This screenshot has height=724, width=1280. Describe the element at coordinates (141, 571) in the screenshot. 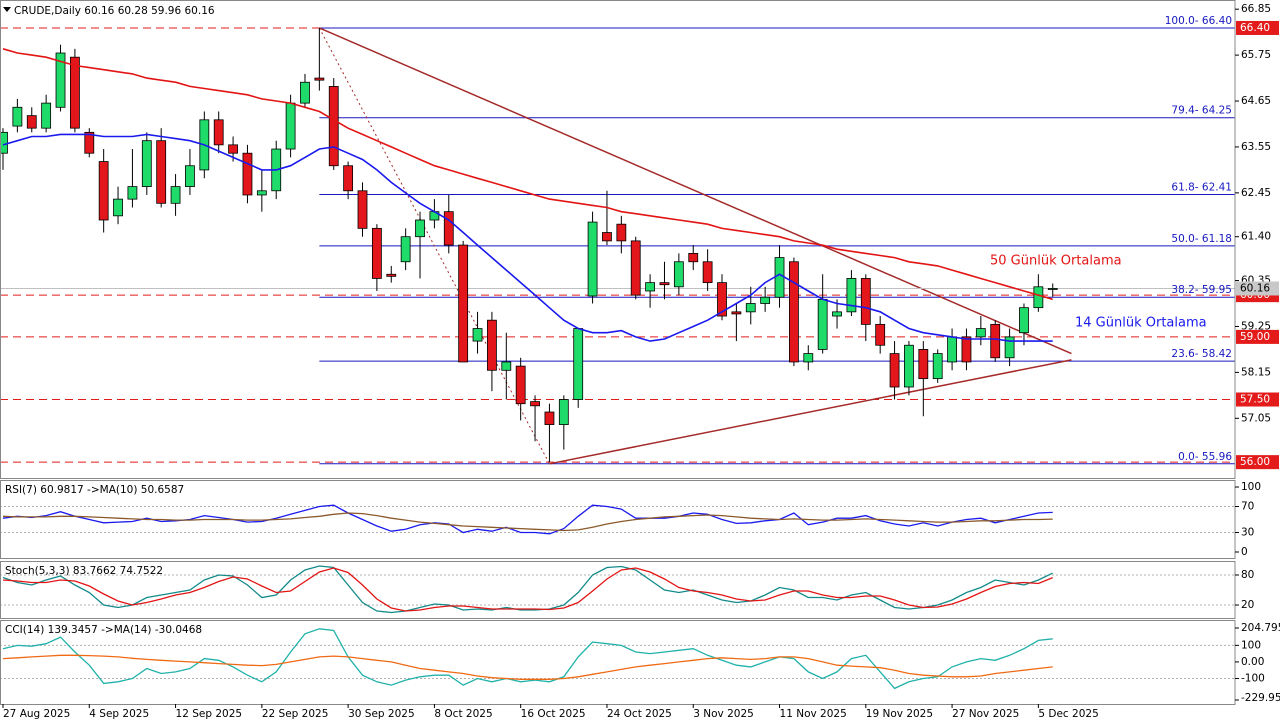

I see `indicator-value: 74.7522` at that location.